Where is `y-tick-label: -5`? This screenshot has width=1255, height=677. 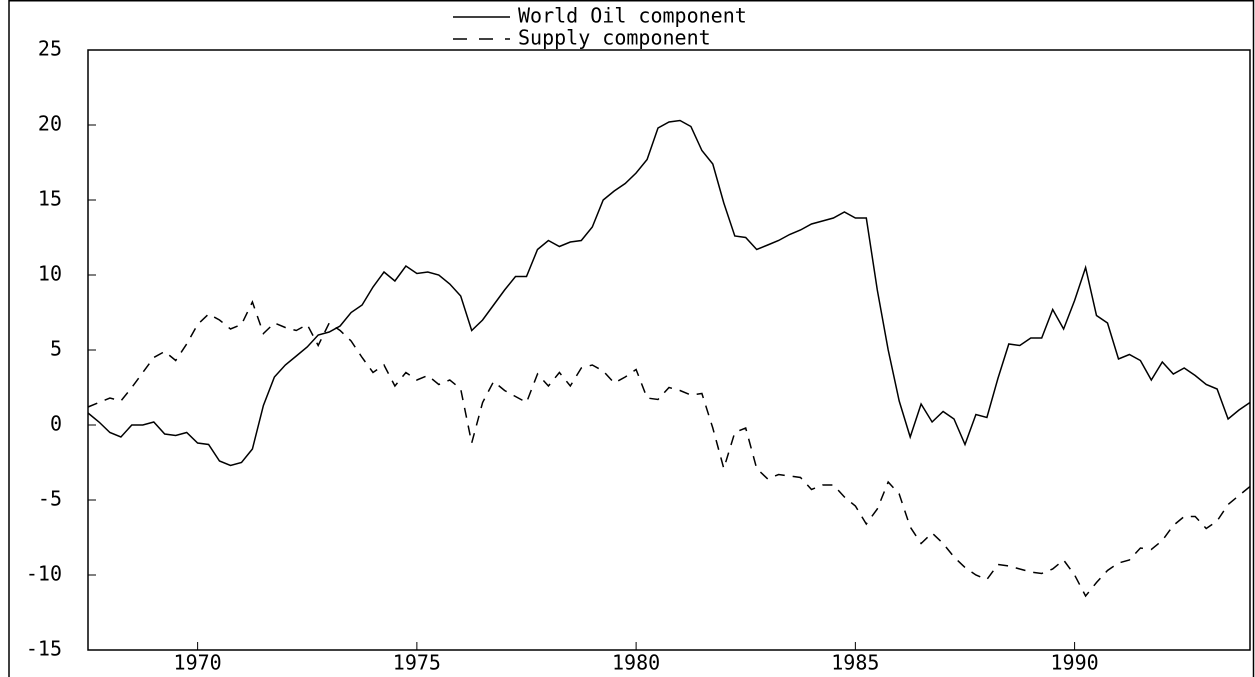 y-tick-label: -5 is located at coordinates (50, 499).